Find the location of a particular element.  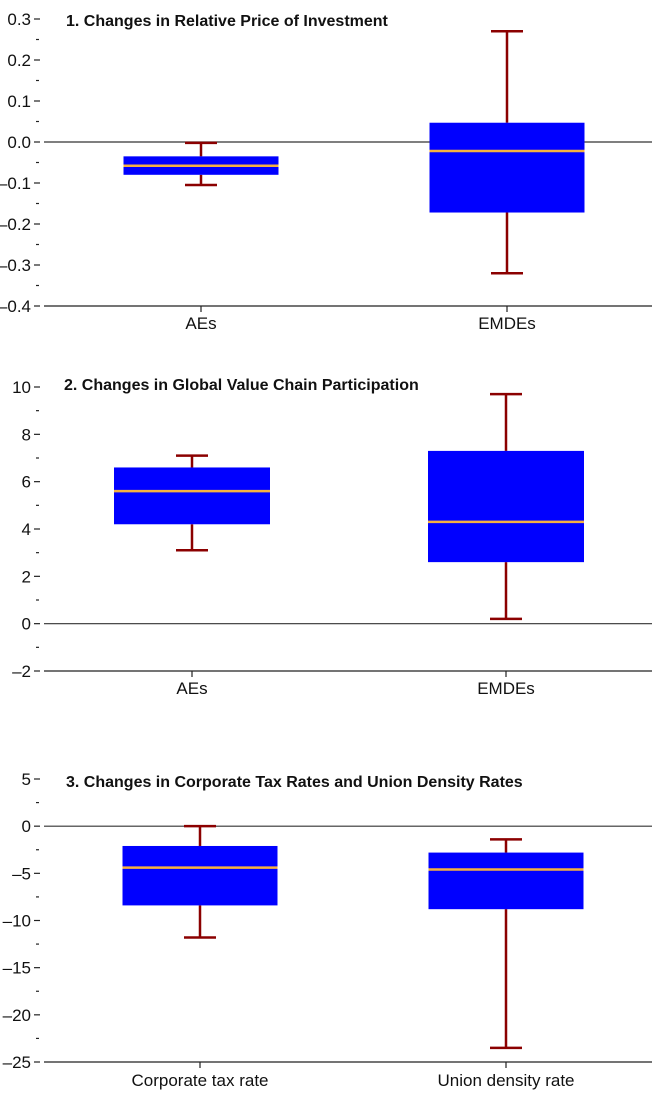

y-tick-label: –0.1 is located at coordinates (15, 183).